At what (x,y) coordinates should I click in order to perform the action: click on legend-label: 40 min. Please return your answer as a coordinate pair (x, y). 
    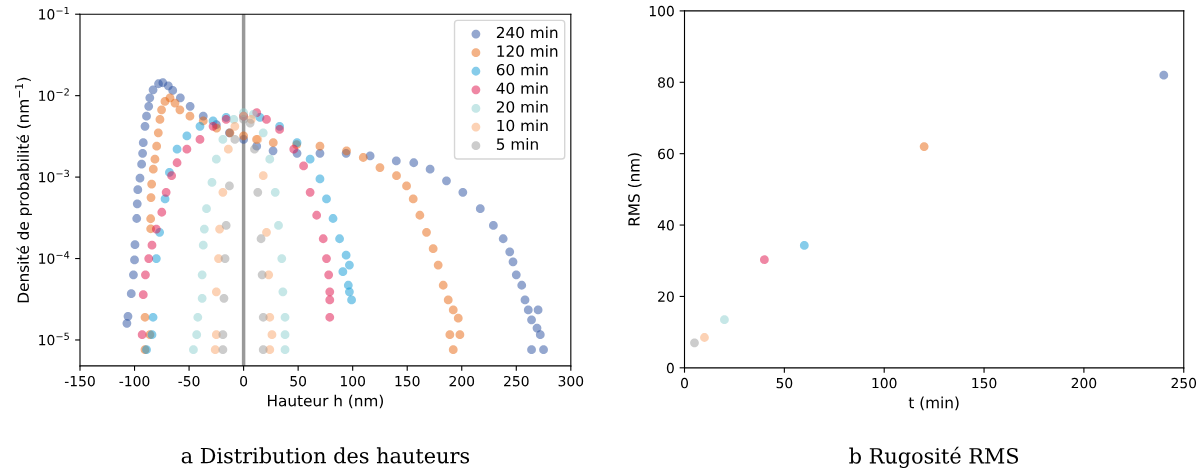
    Looking at the image, I should click on (522, 88).